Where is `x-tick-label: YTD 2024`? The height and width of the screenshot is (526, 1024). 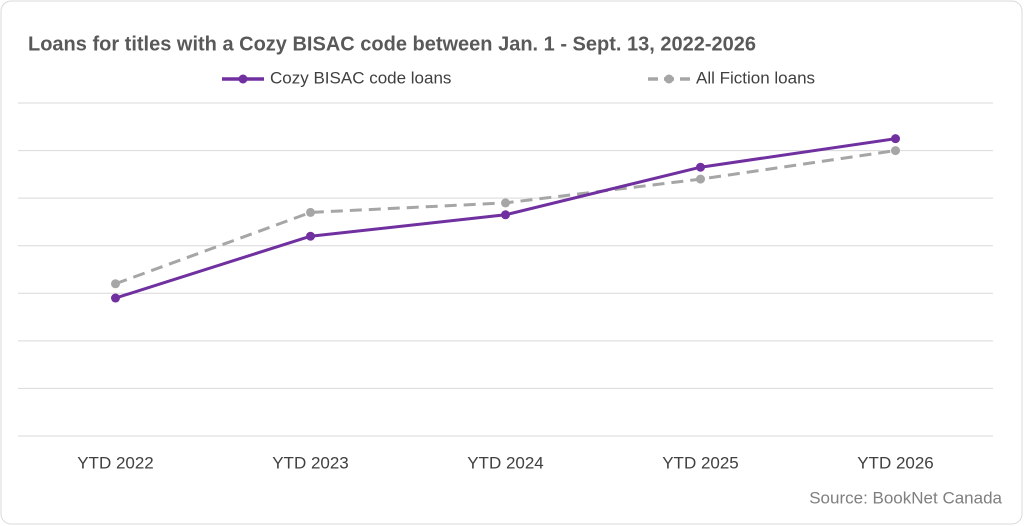 x-tick-label: YTD 2024 is located at coordinates (505, 462).